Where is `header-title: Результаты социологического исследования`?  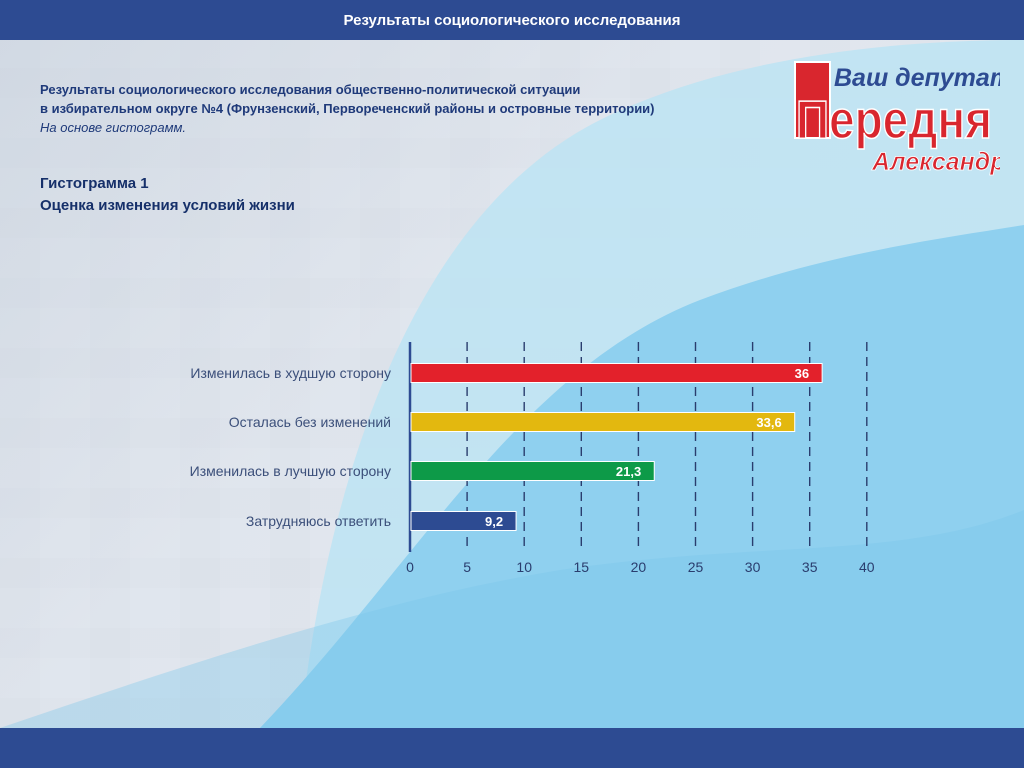
header-title: Результаты социологического исследования is located at coordinates (512, 20).